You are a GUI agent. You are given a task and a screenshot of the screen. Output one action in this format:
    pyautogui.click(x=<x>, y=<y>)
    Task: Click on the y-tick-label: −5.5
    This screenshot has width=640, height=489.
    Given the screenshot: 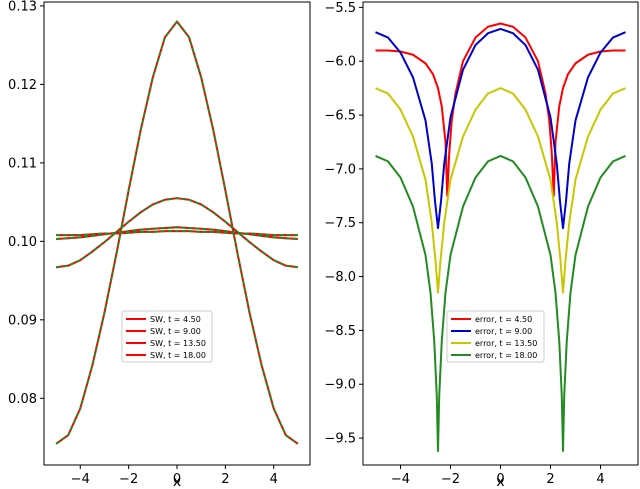 What is the action you would take?
    pyautogui.click(x=340, y=8)
    